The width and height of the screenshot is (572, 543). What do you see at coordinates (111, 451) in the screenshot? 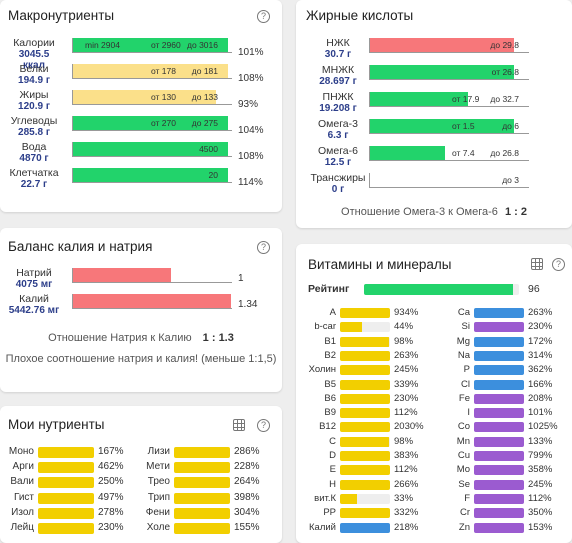
I see `my-nutrient-percent: 167%` at bounding box center [111, 451].